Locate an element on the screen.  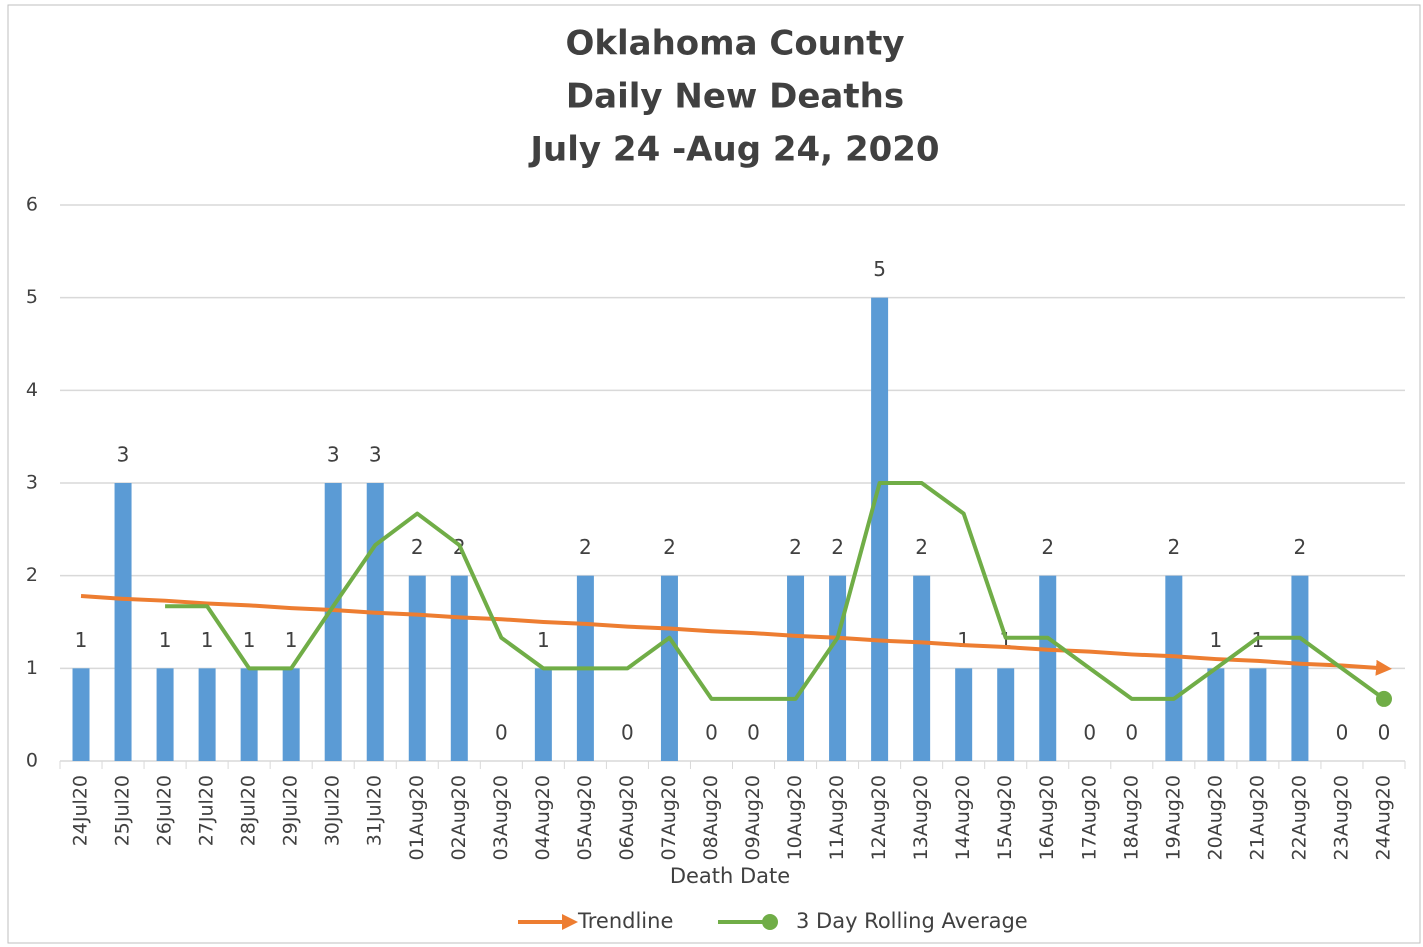
x-tick-label: 11Aug20 is located at coordinates (837, 817).